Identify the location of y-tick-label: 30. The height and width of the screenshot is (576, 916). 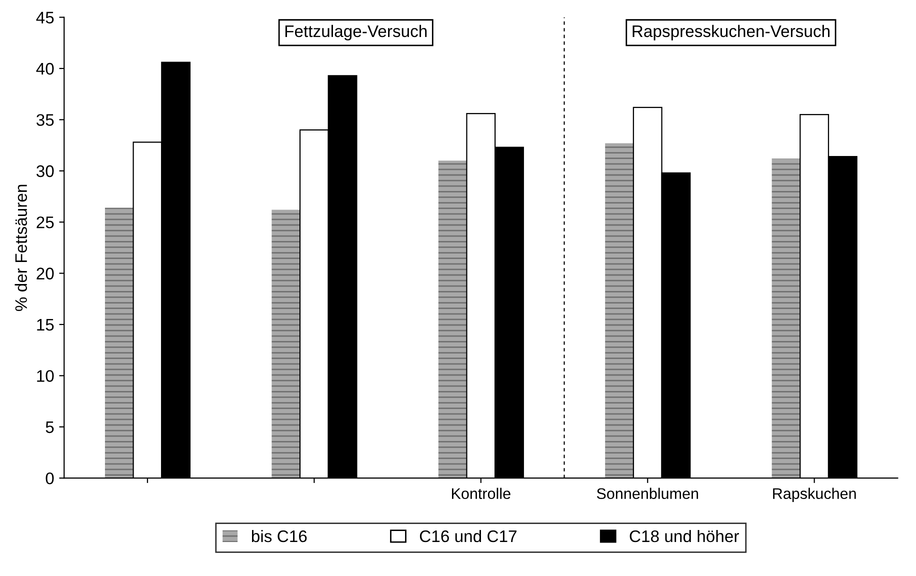
(45, 171).